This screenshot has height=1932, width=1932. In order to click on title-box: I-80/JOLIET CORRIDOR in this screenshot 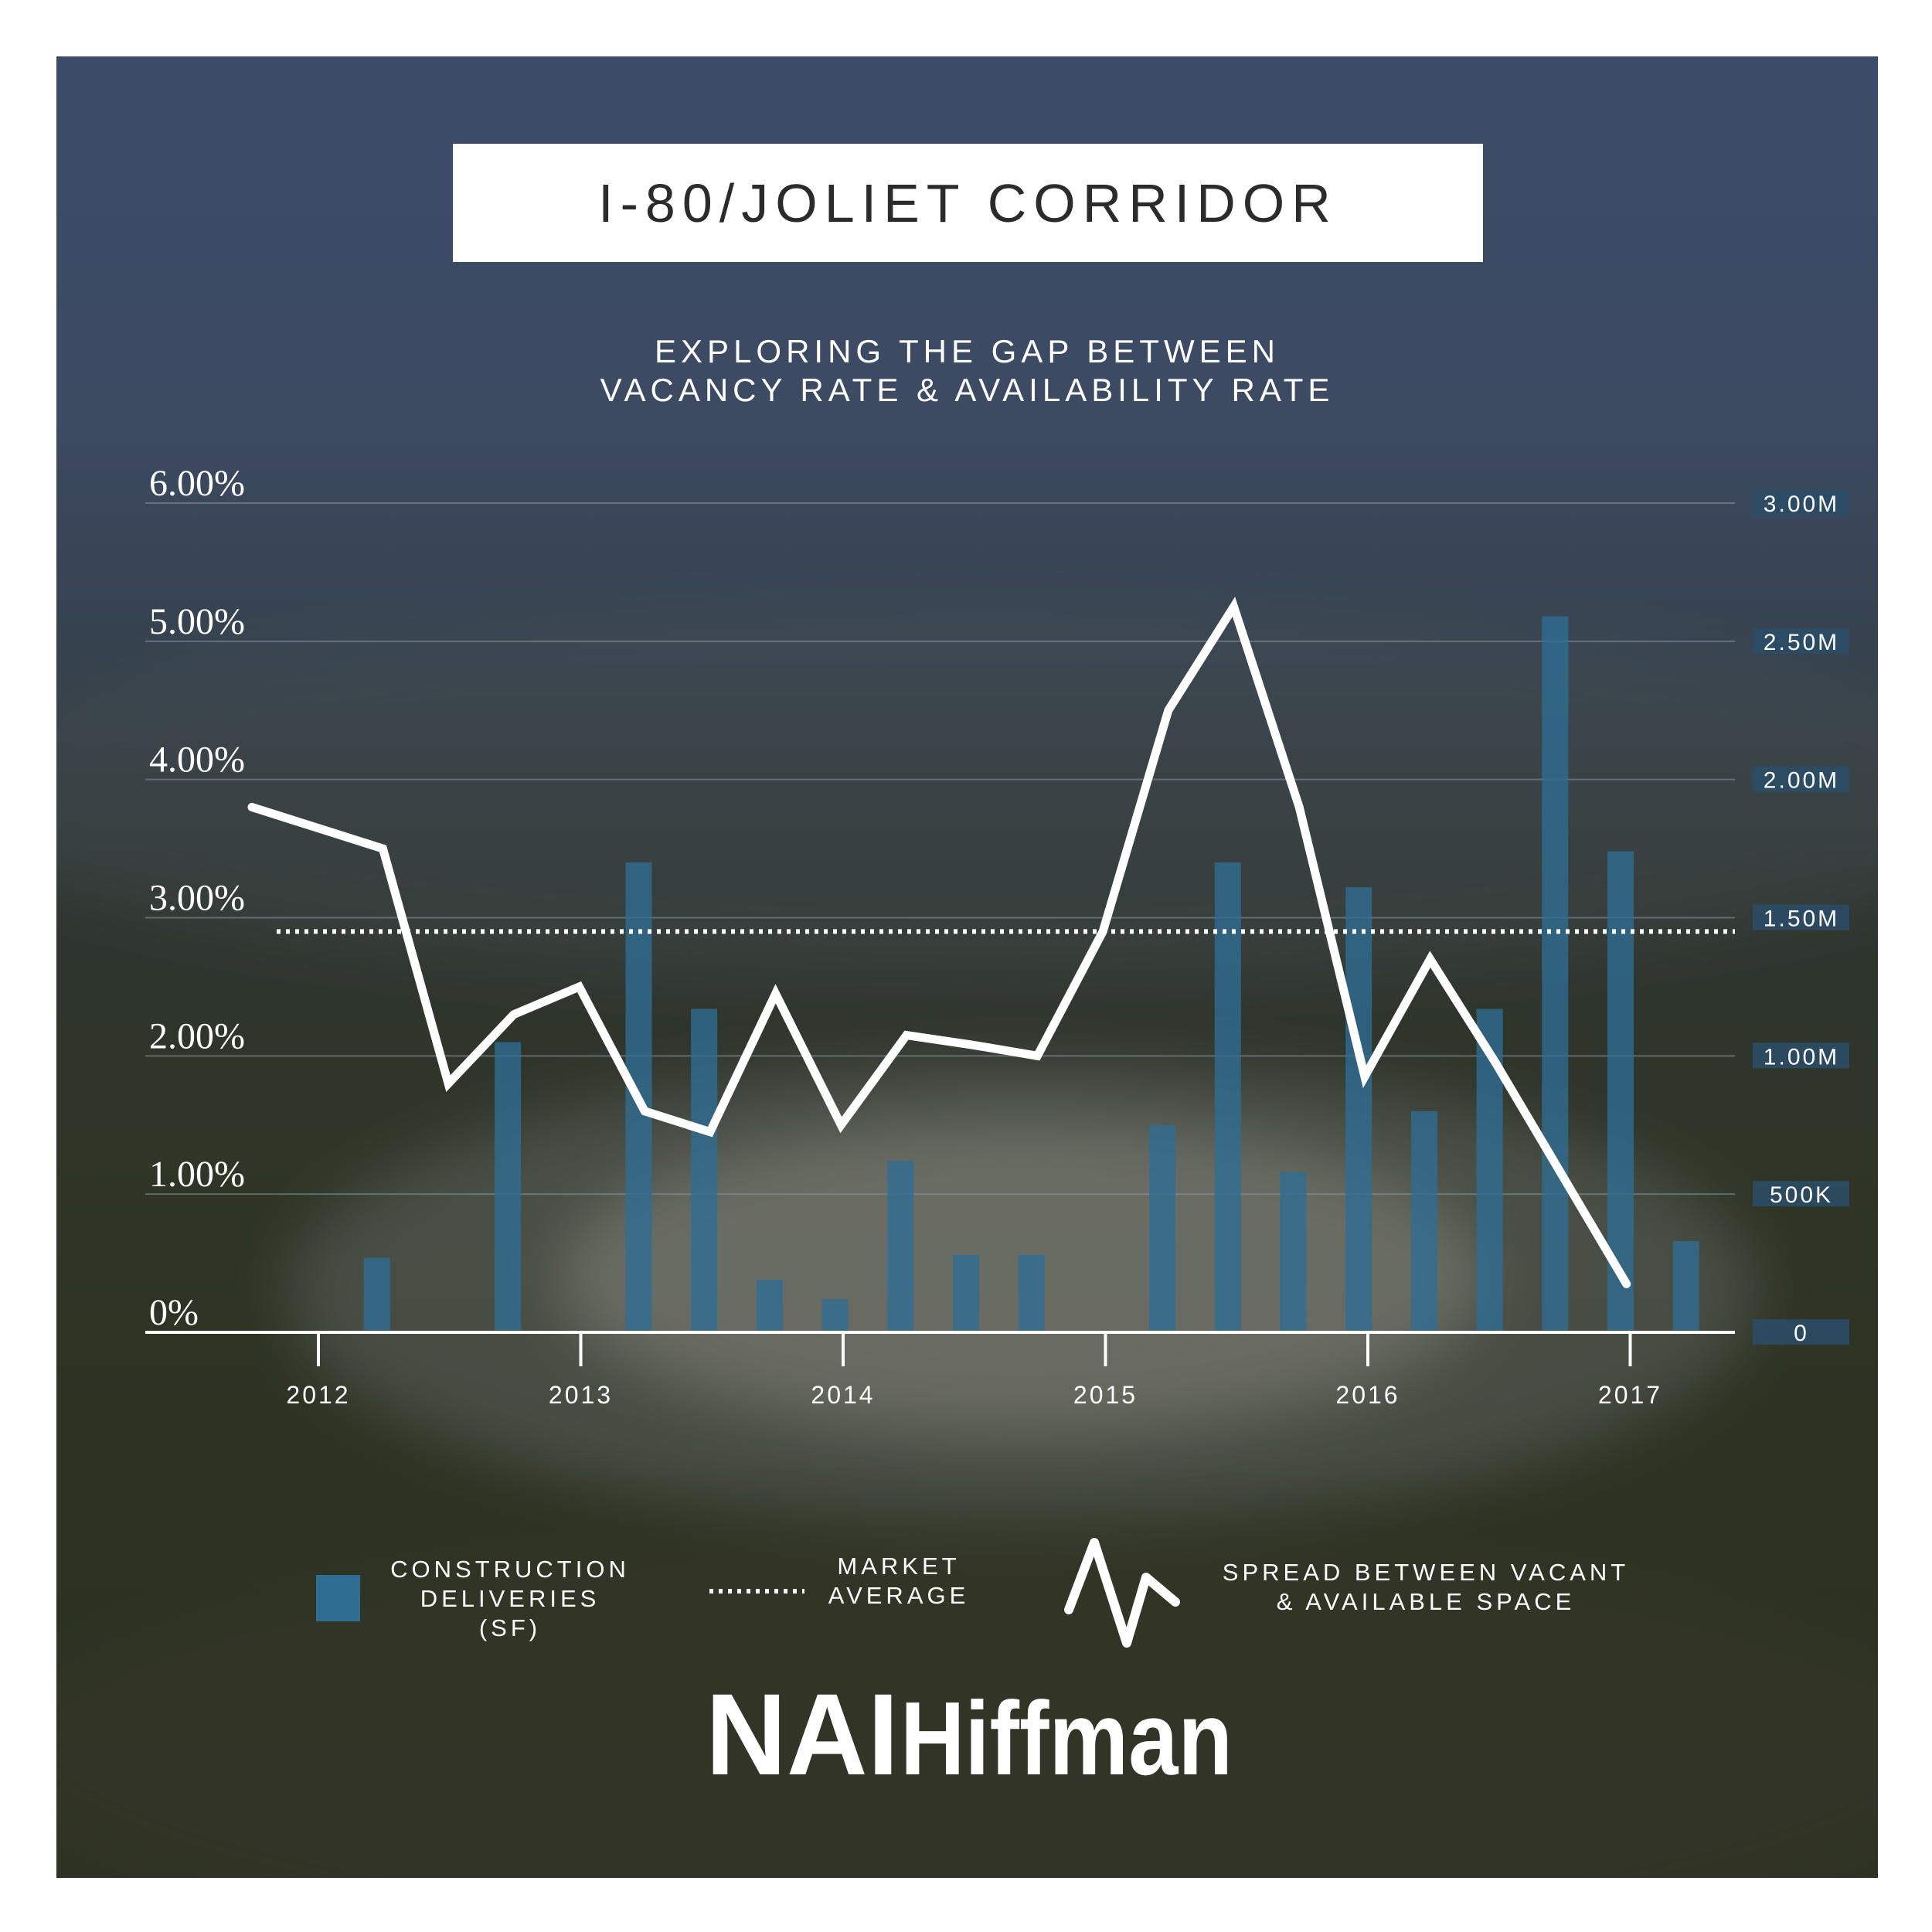, I will do `click(968, 203)`.